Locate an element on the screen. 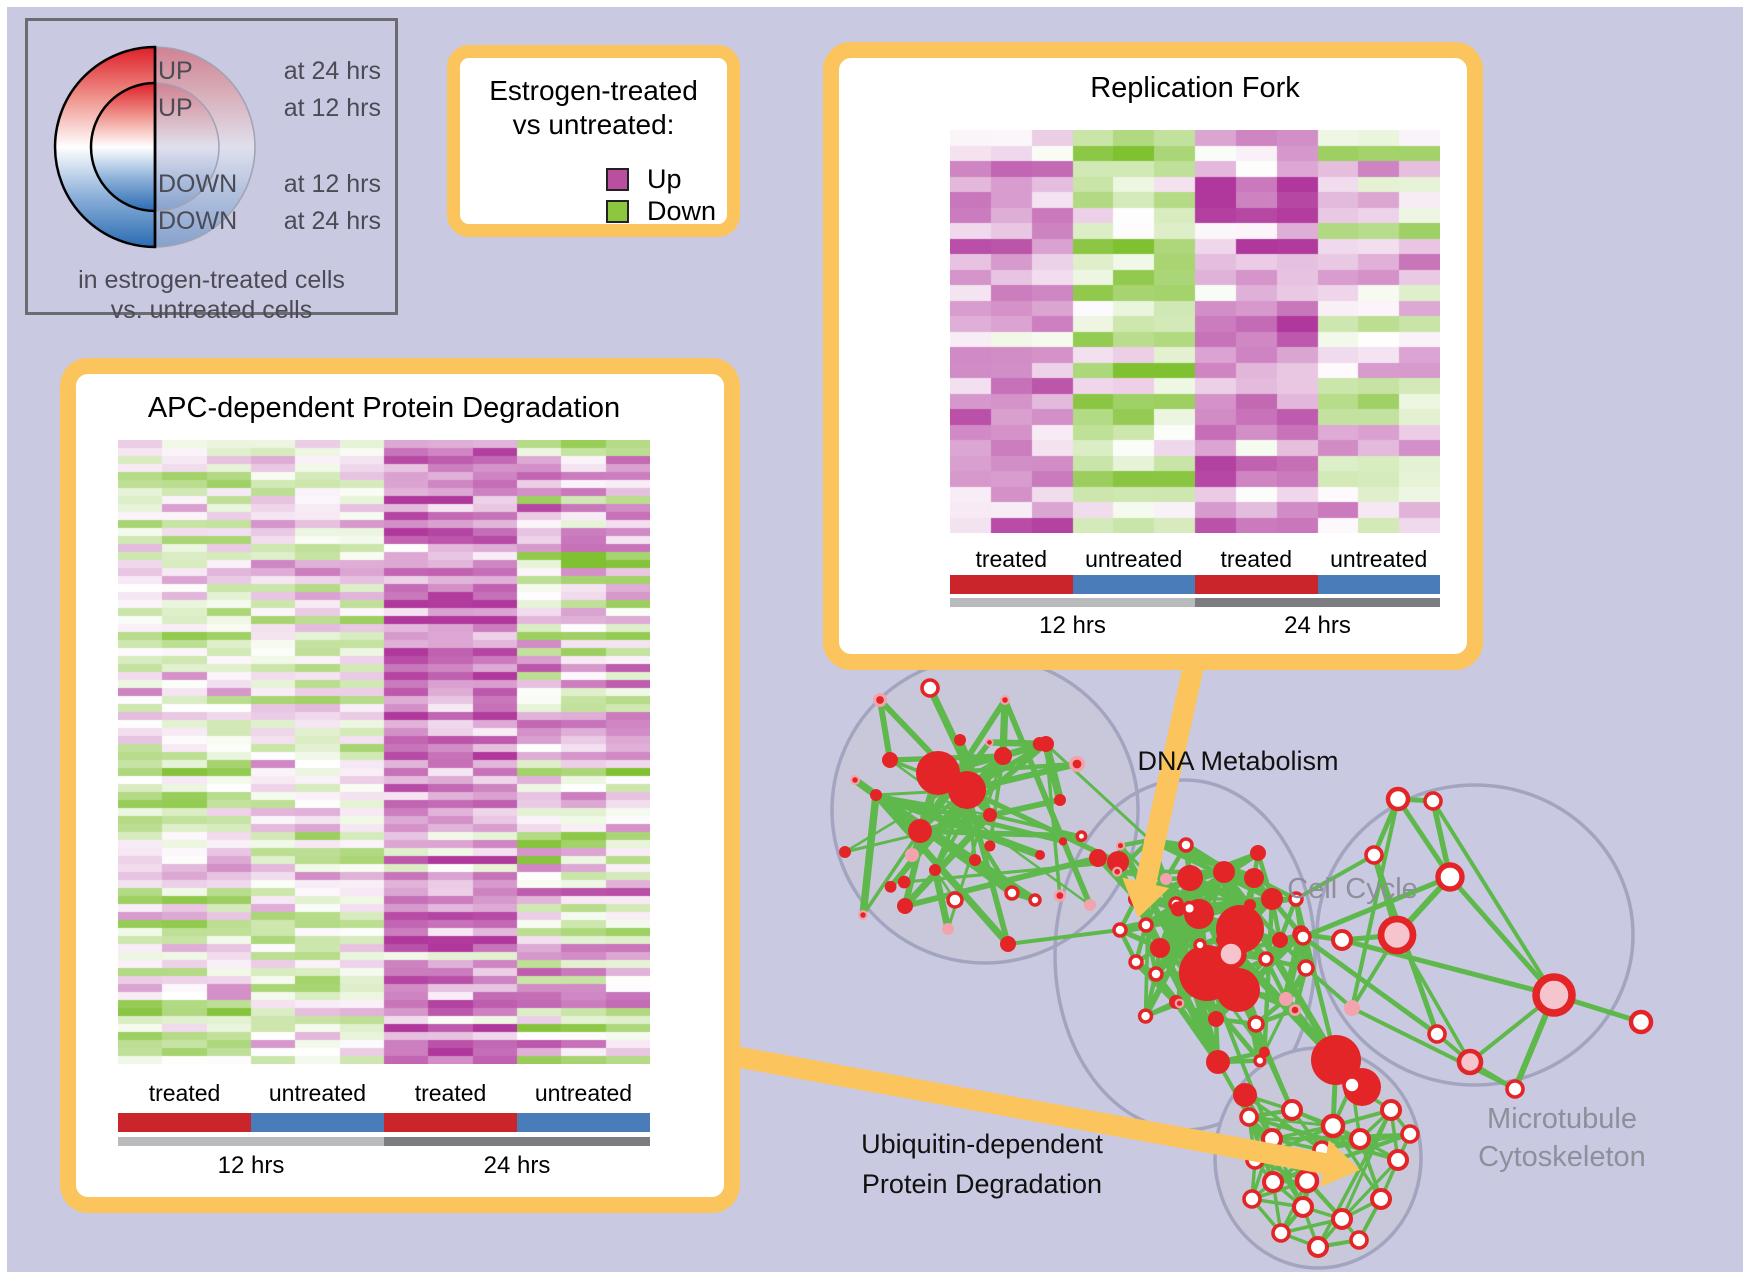  legend-caption-line2: vs. untreated cells is located at coordinates (211, 310).